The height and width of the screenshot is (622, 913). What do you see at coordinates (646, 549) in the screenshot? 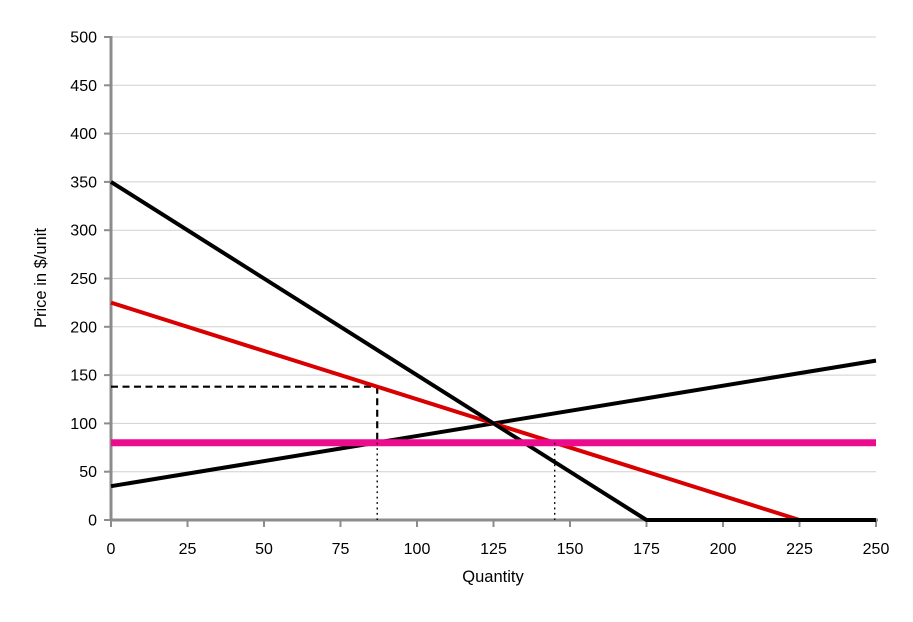
I see `x-tick-label-175: 175` at bounding box center [646, 549].